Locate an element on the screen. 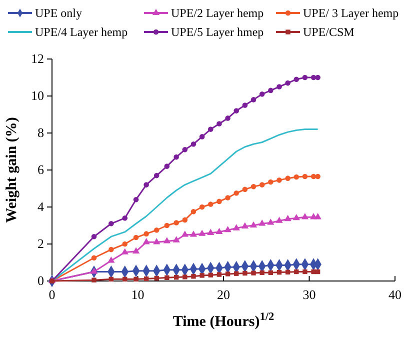 The image size is (408, 337). x-tick-label: 20 is located at coordinates (223, 294).